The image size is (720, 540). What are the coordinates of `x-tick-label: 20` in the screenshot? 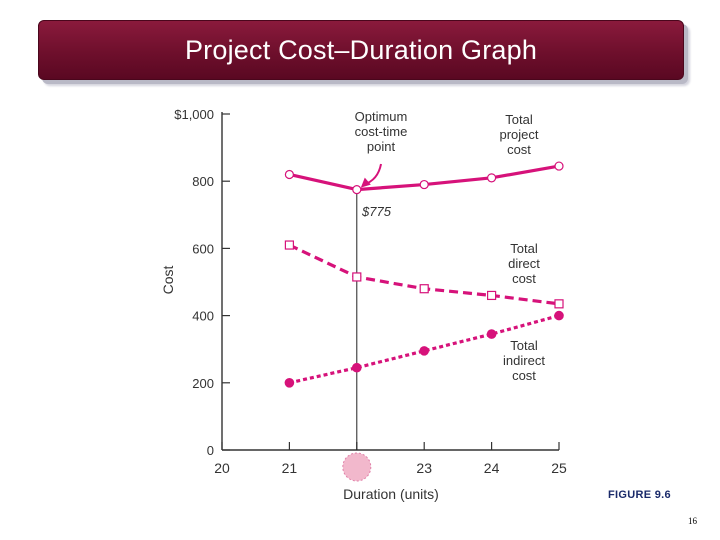 It's located at (222, 468).